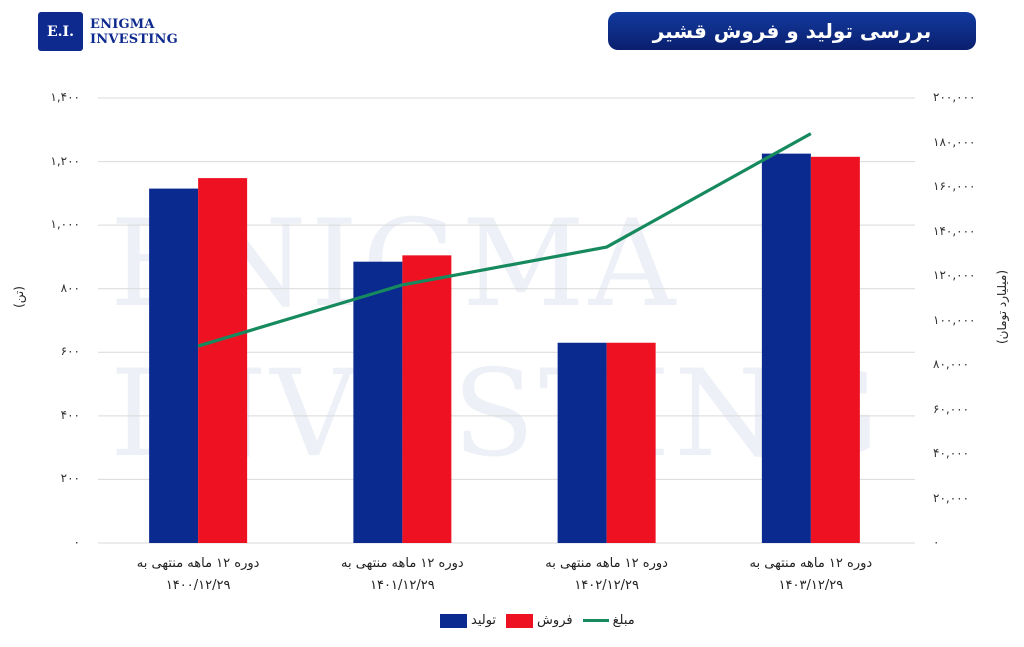 The height and width of the screenshot is (647, 1024). I want to click on right-tick-label: ۱۴۰,۰۰۰, so click(954, 230).